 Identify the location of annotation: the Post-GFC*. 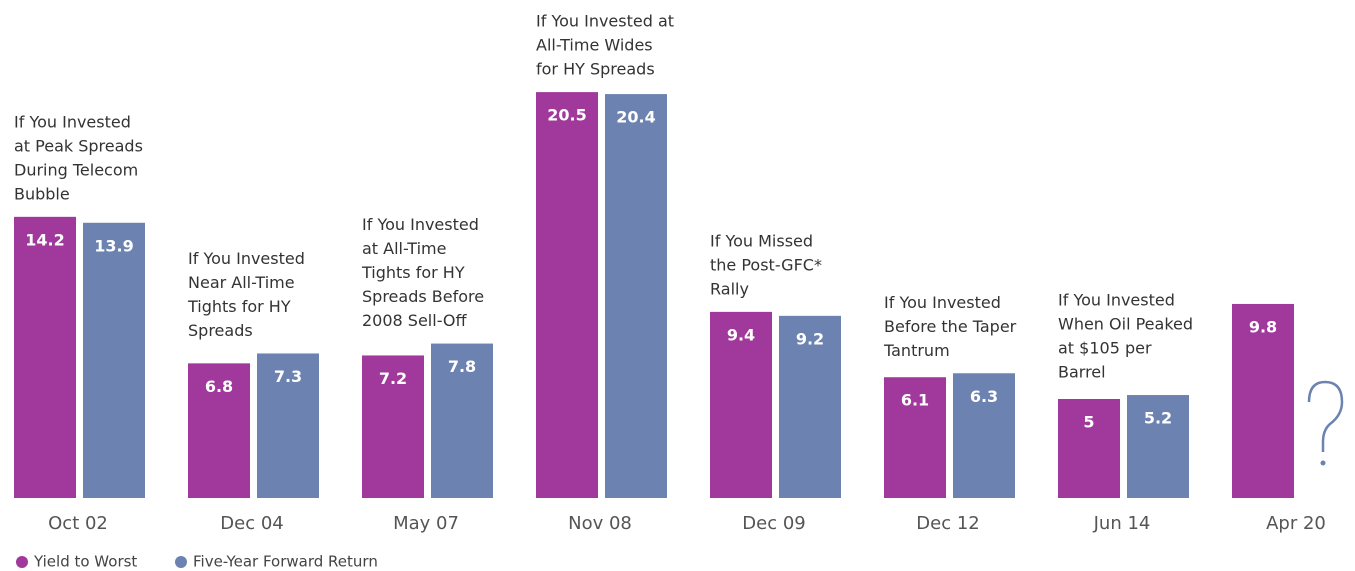
(766, 264).